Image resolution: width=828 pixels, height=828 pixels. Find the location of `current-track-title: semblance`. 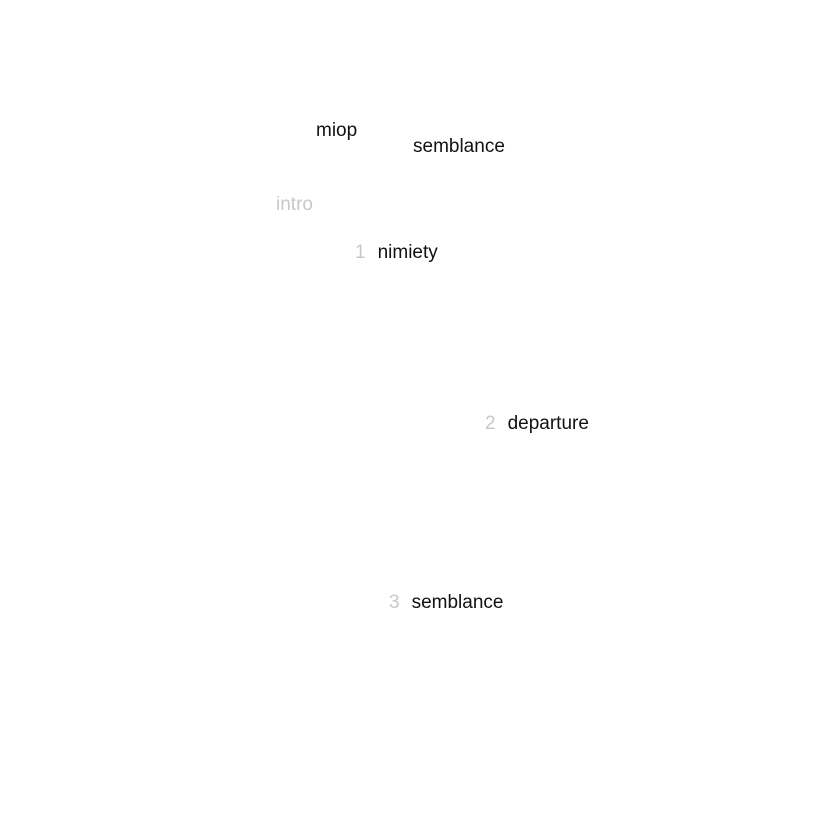

current-track-title: semblance is located at coordinates (459, 146).